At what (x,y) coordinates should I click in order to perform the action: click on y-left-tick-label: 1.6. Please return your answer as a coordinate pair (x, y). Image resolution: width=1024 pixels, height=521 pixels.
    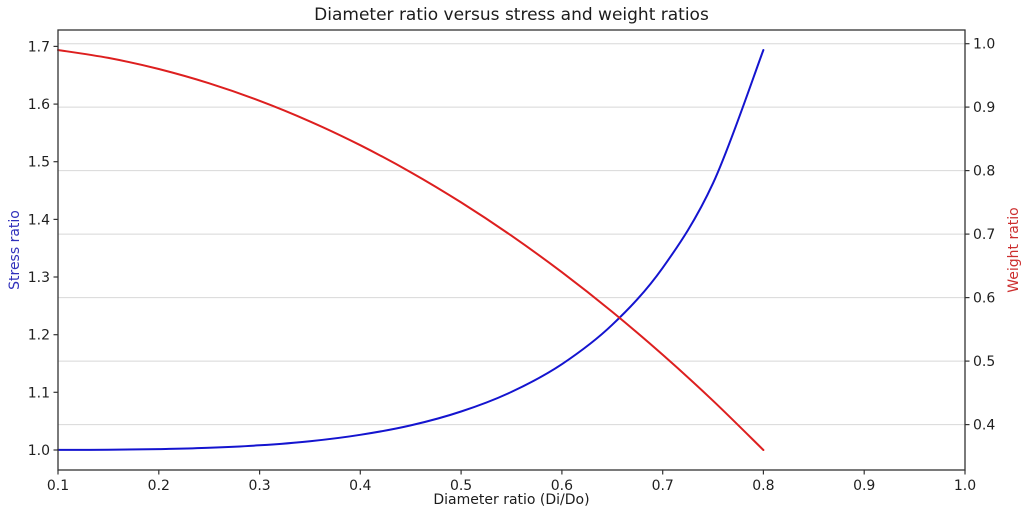
    Looking at the image, I should click on (39, 105).